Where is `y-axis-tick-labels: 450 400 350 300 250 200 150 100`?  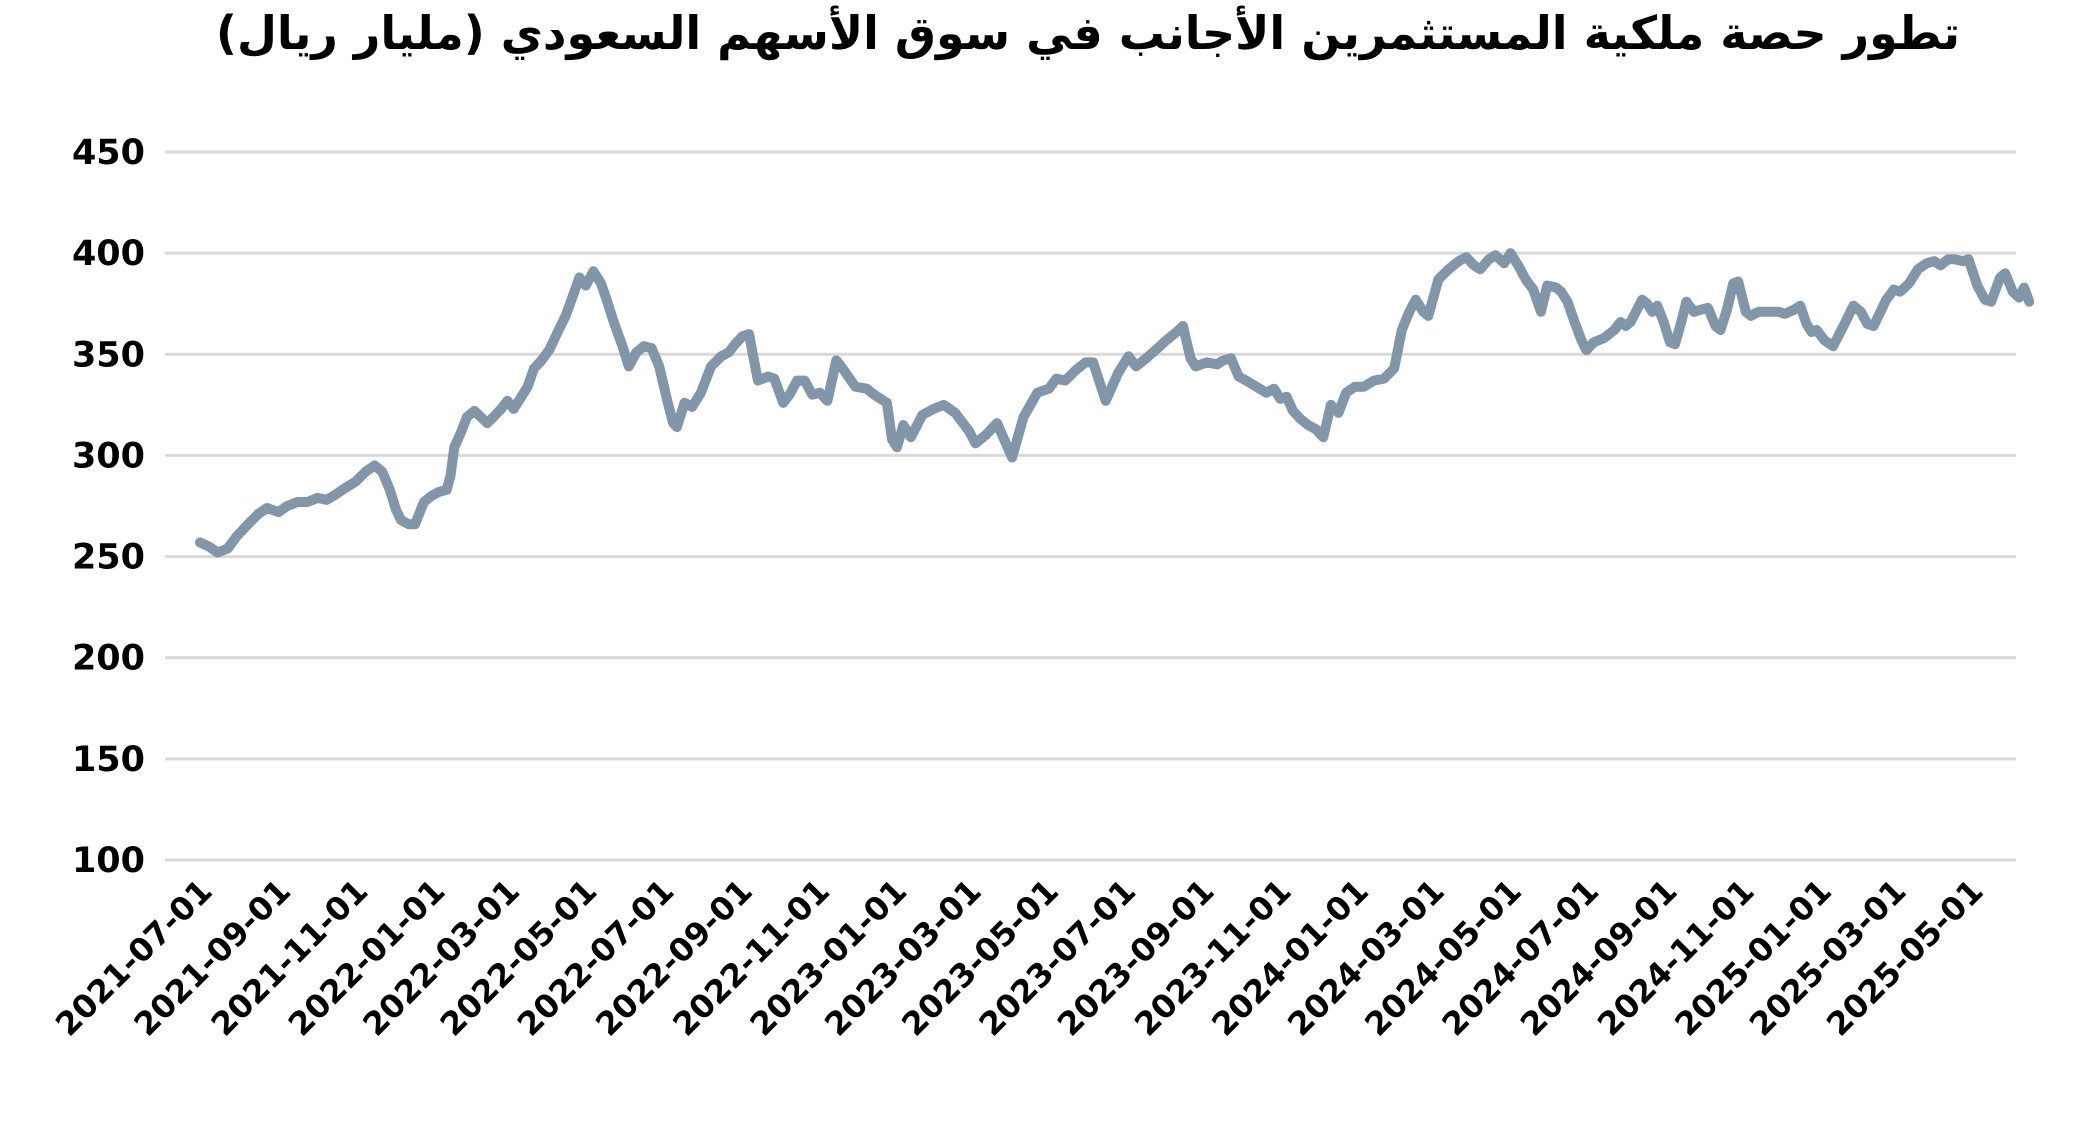 y-axis-tick-labels: 450 400 350 300 250 200 150 100 is located at coordinates (108, 507).